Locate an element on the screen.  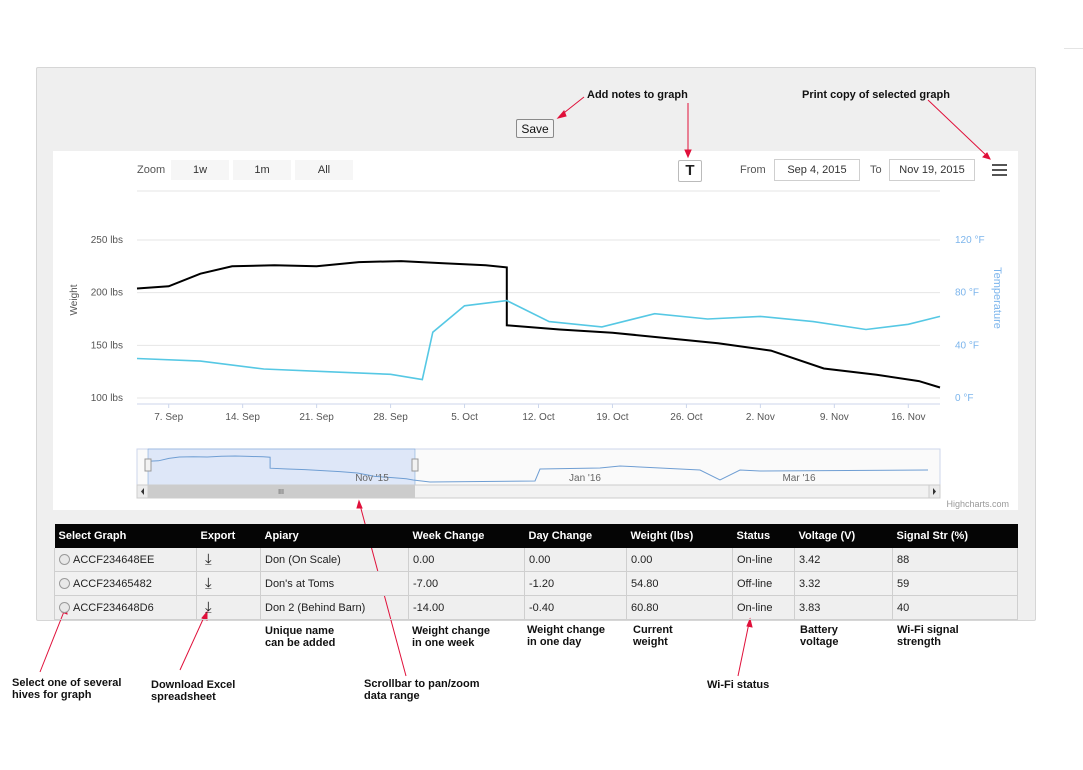
annotation-week-change: Weight change in one week is located at coordinates (451, 637).